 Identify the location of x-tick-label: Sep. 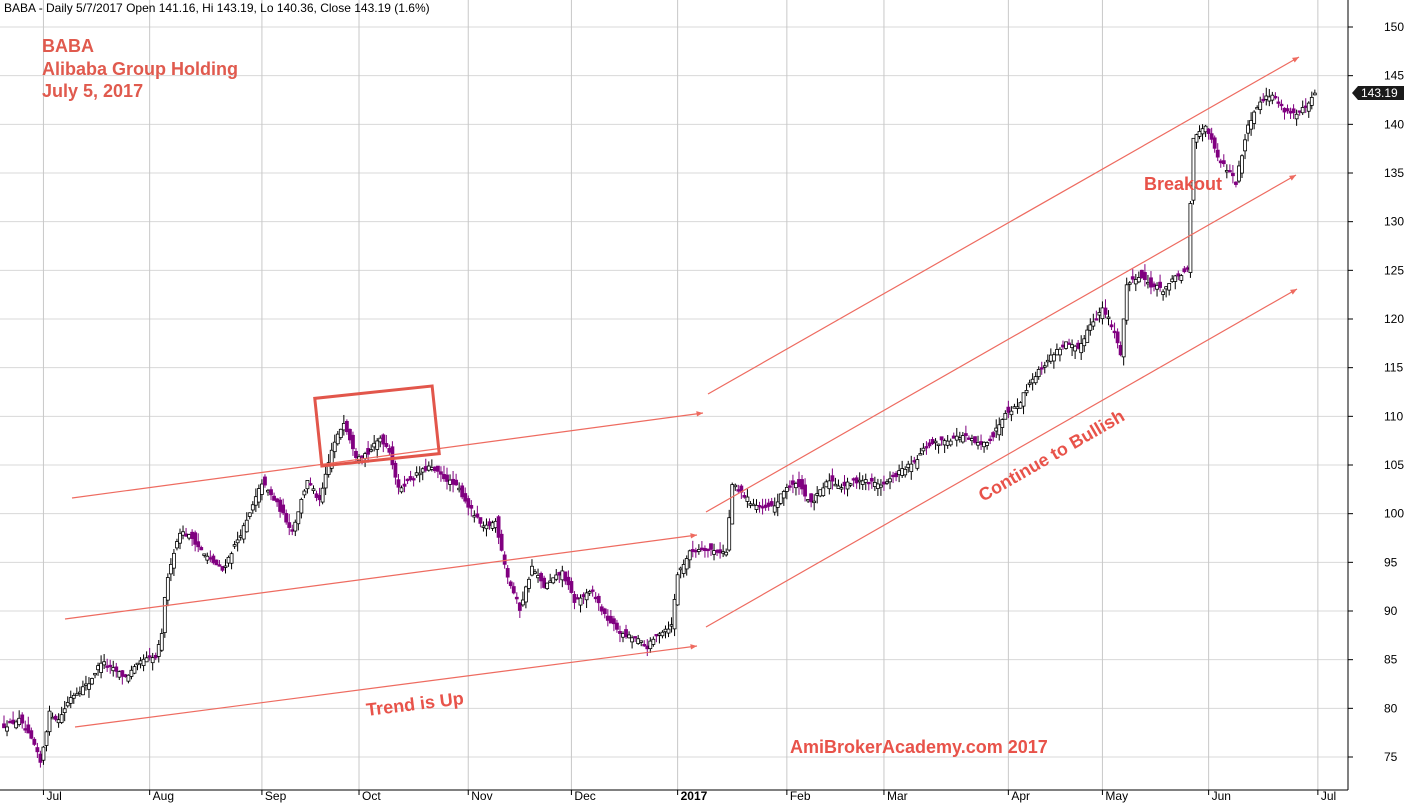
(276, 796).